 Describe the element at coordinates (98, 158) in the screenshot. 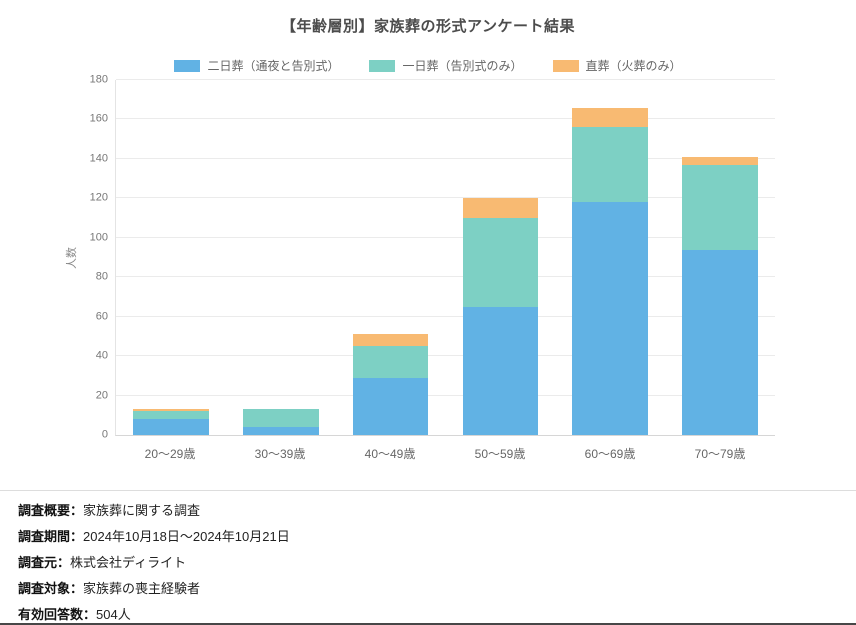

I see `y-tick-label: 140` at that location.